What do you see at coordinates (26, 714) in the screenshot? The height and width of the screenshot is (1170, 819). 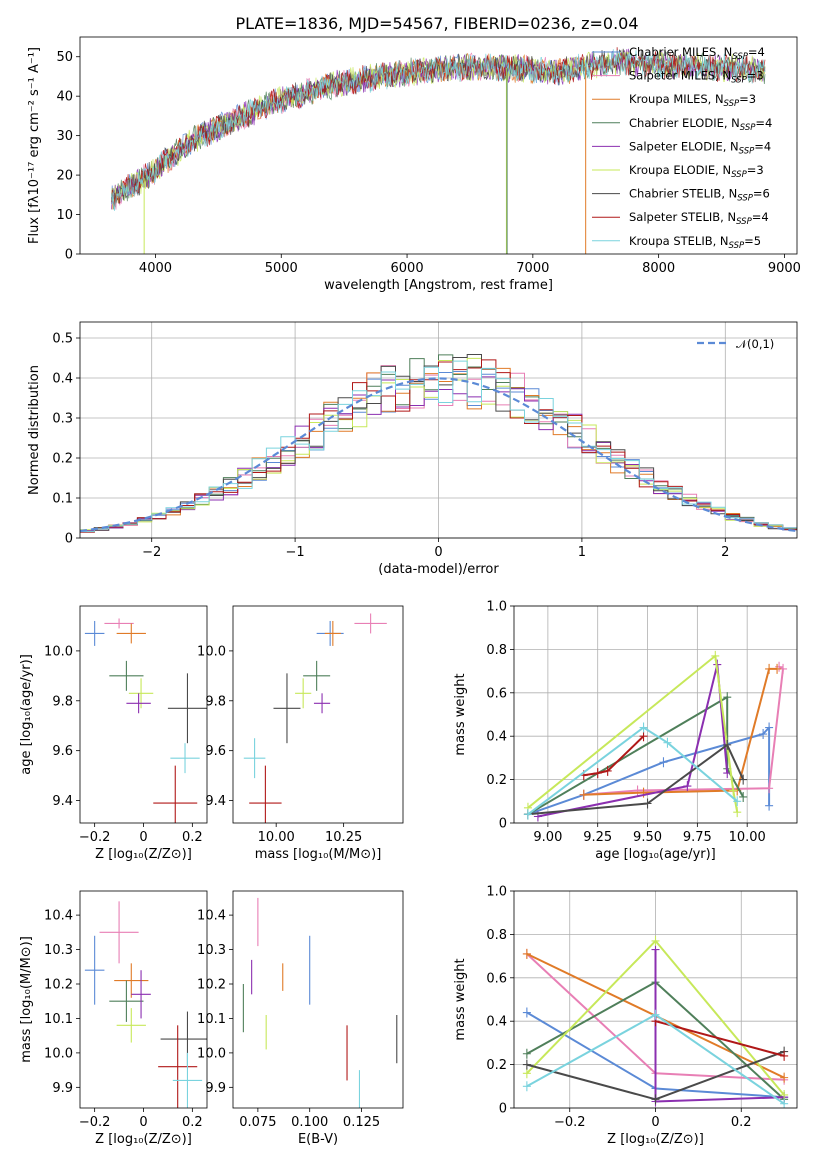 I see `y-axis-label: age [log₁₀(age/yr)]` at bounding box center [26, 714].